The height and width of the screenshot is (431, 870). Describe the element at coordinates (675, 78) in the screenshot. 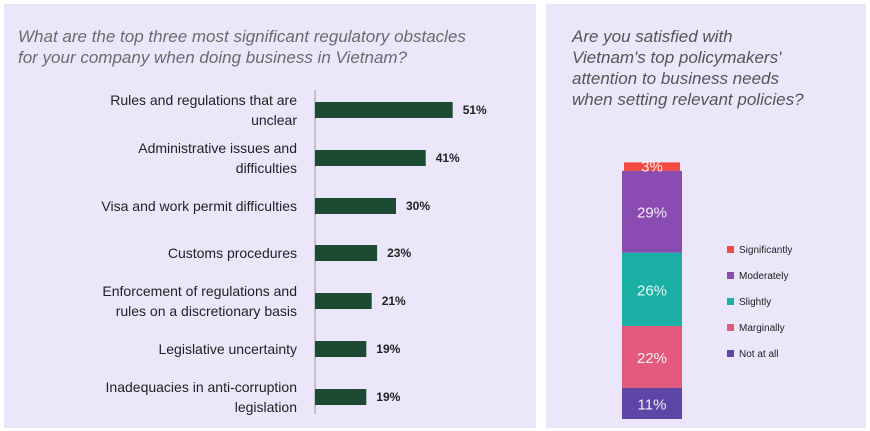

I see `satisfaction-title-line: attention to business needs` at that location.